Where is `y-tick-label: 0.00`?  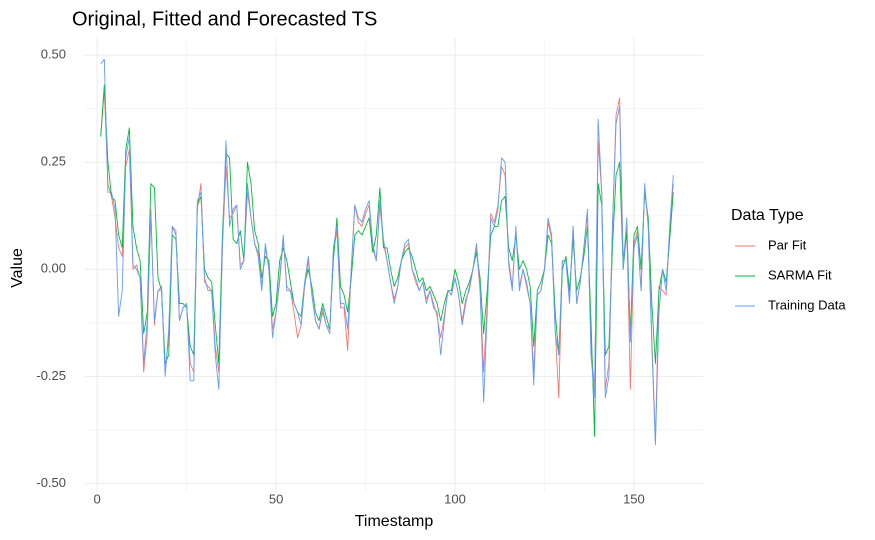 y-tick-label: 0.00 is located at coordinates (53, 268).